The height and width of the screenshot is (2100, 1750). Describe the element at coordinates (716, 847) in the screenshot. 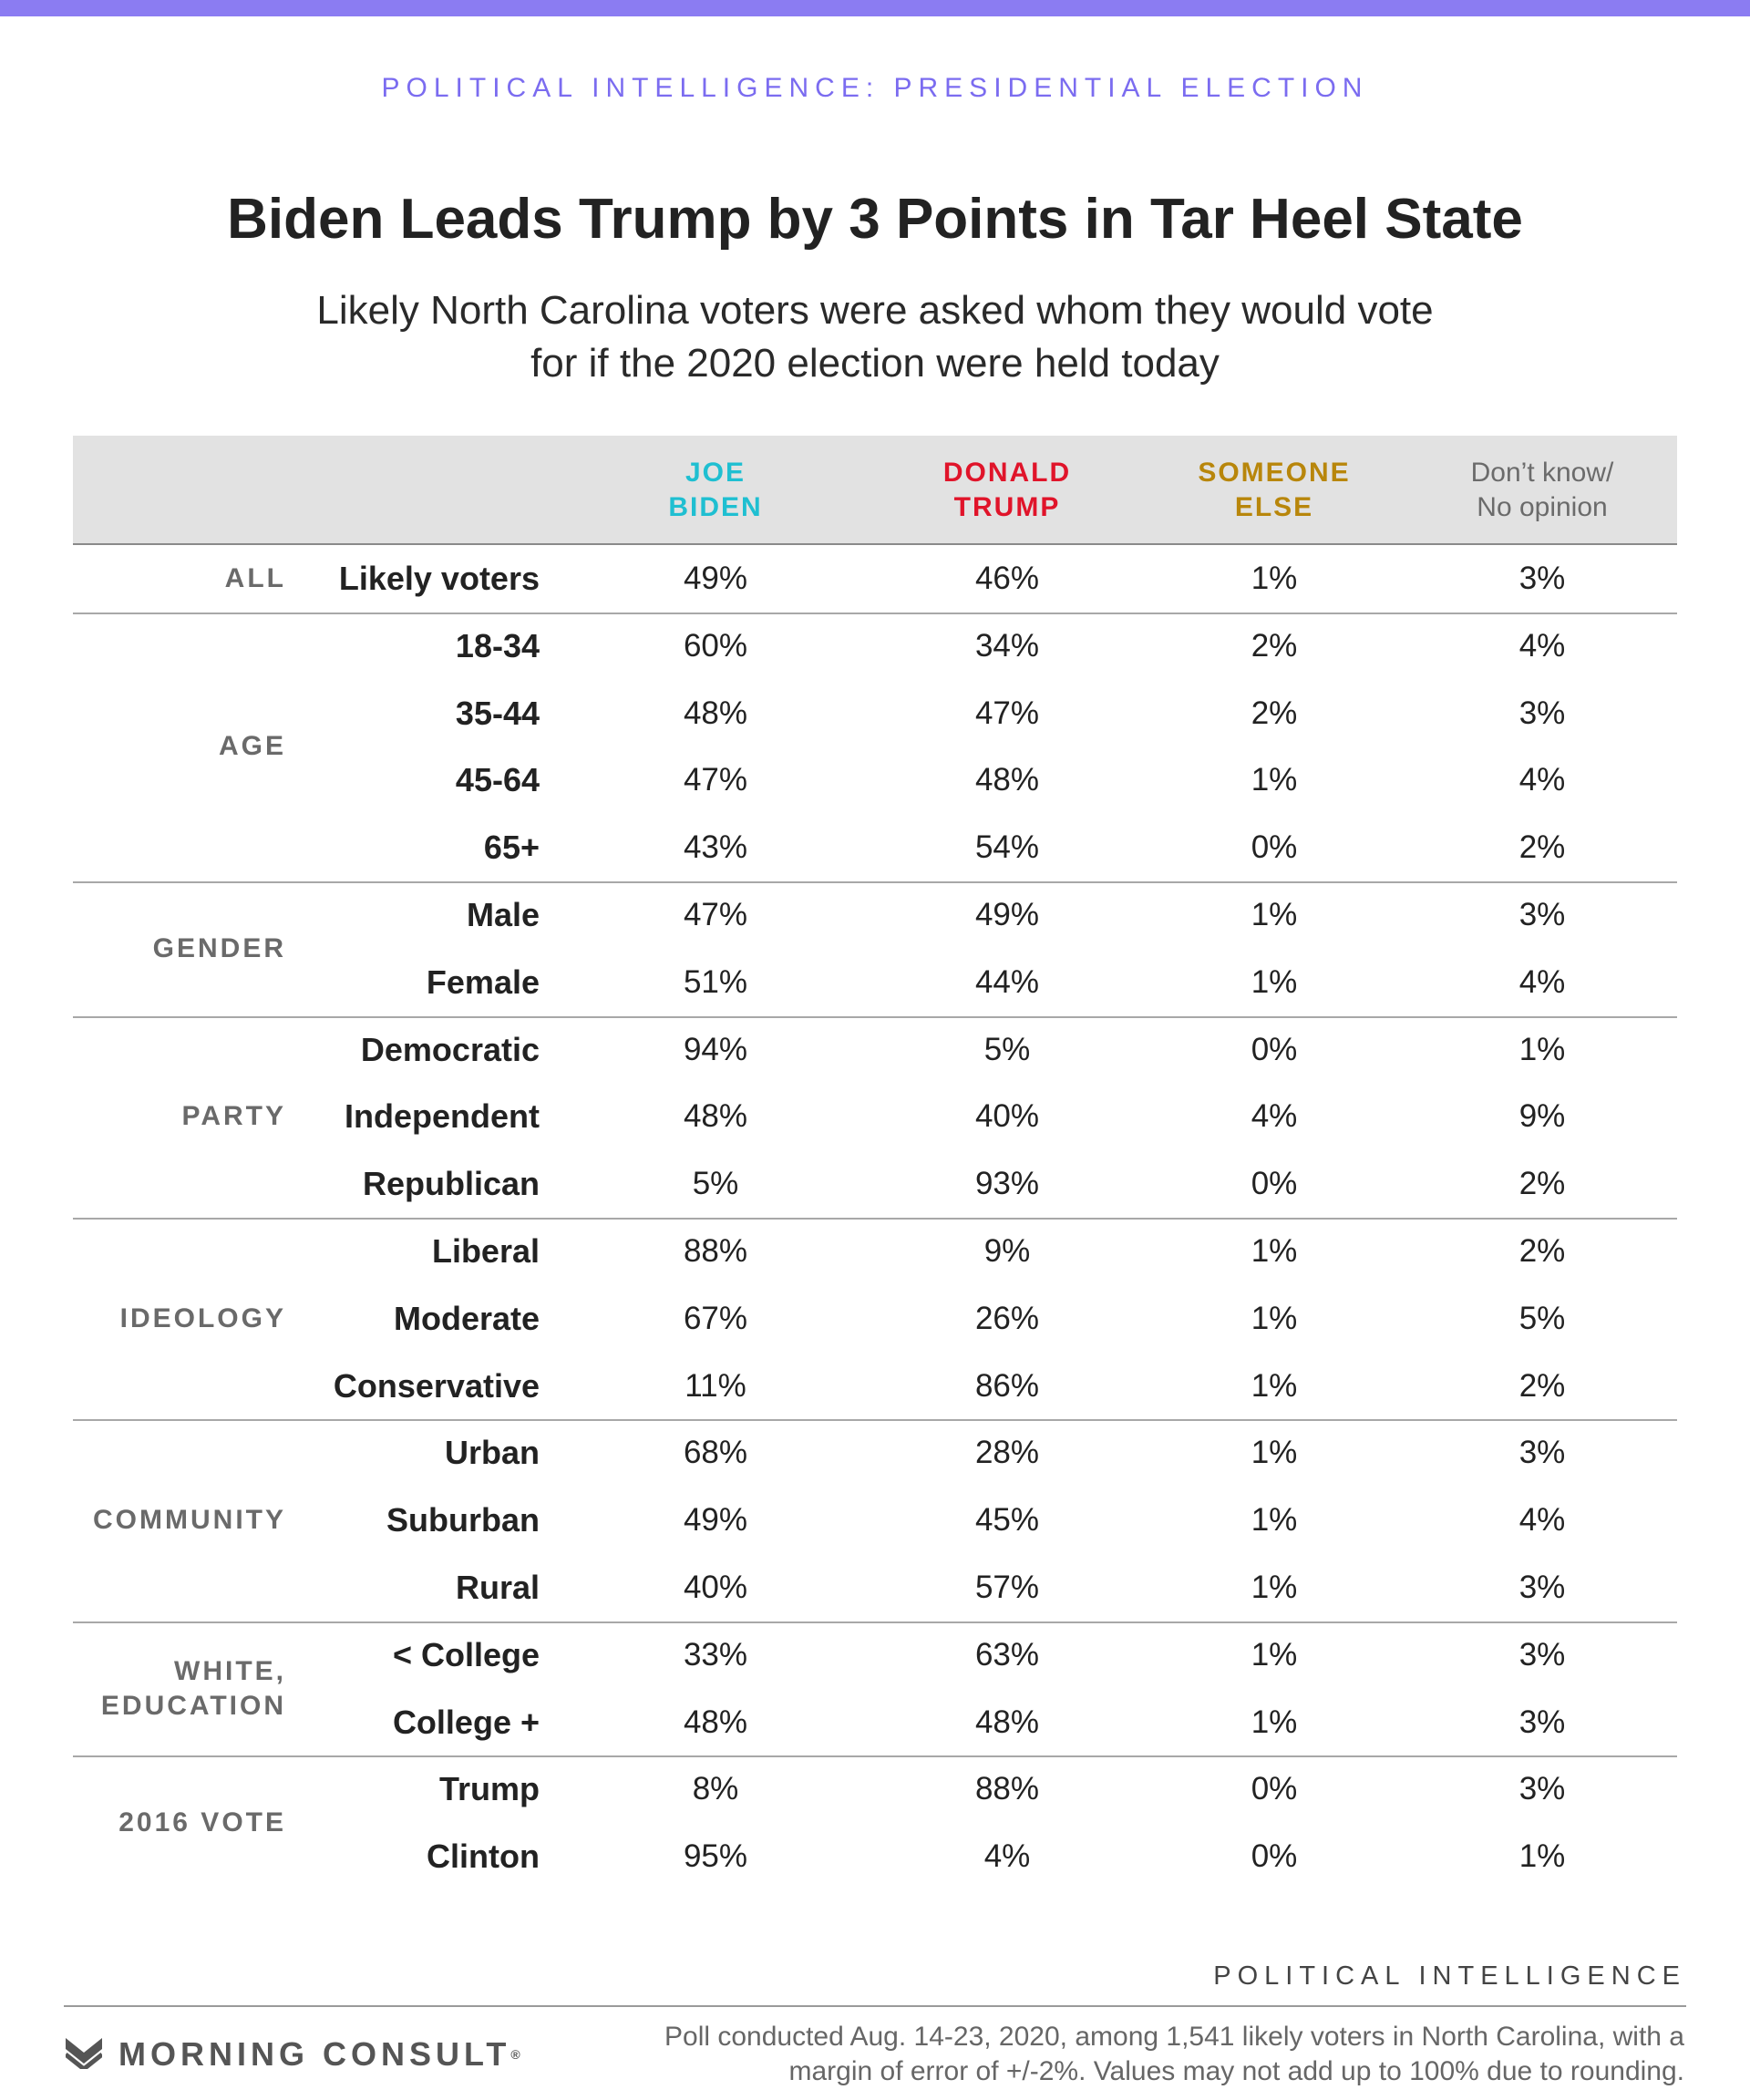

I see `table-cell: 43%` at that location.